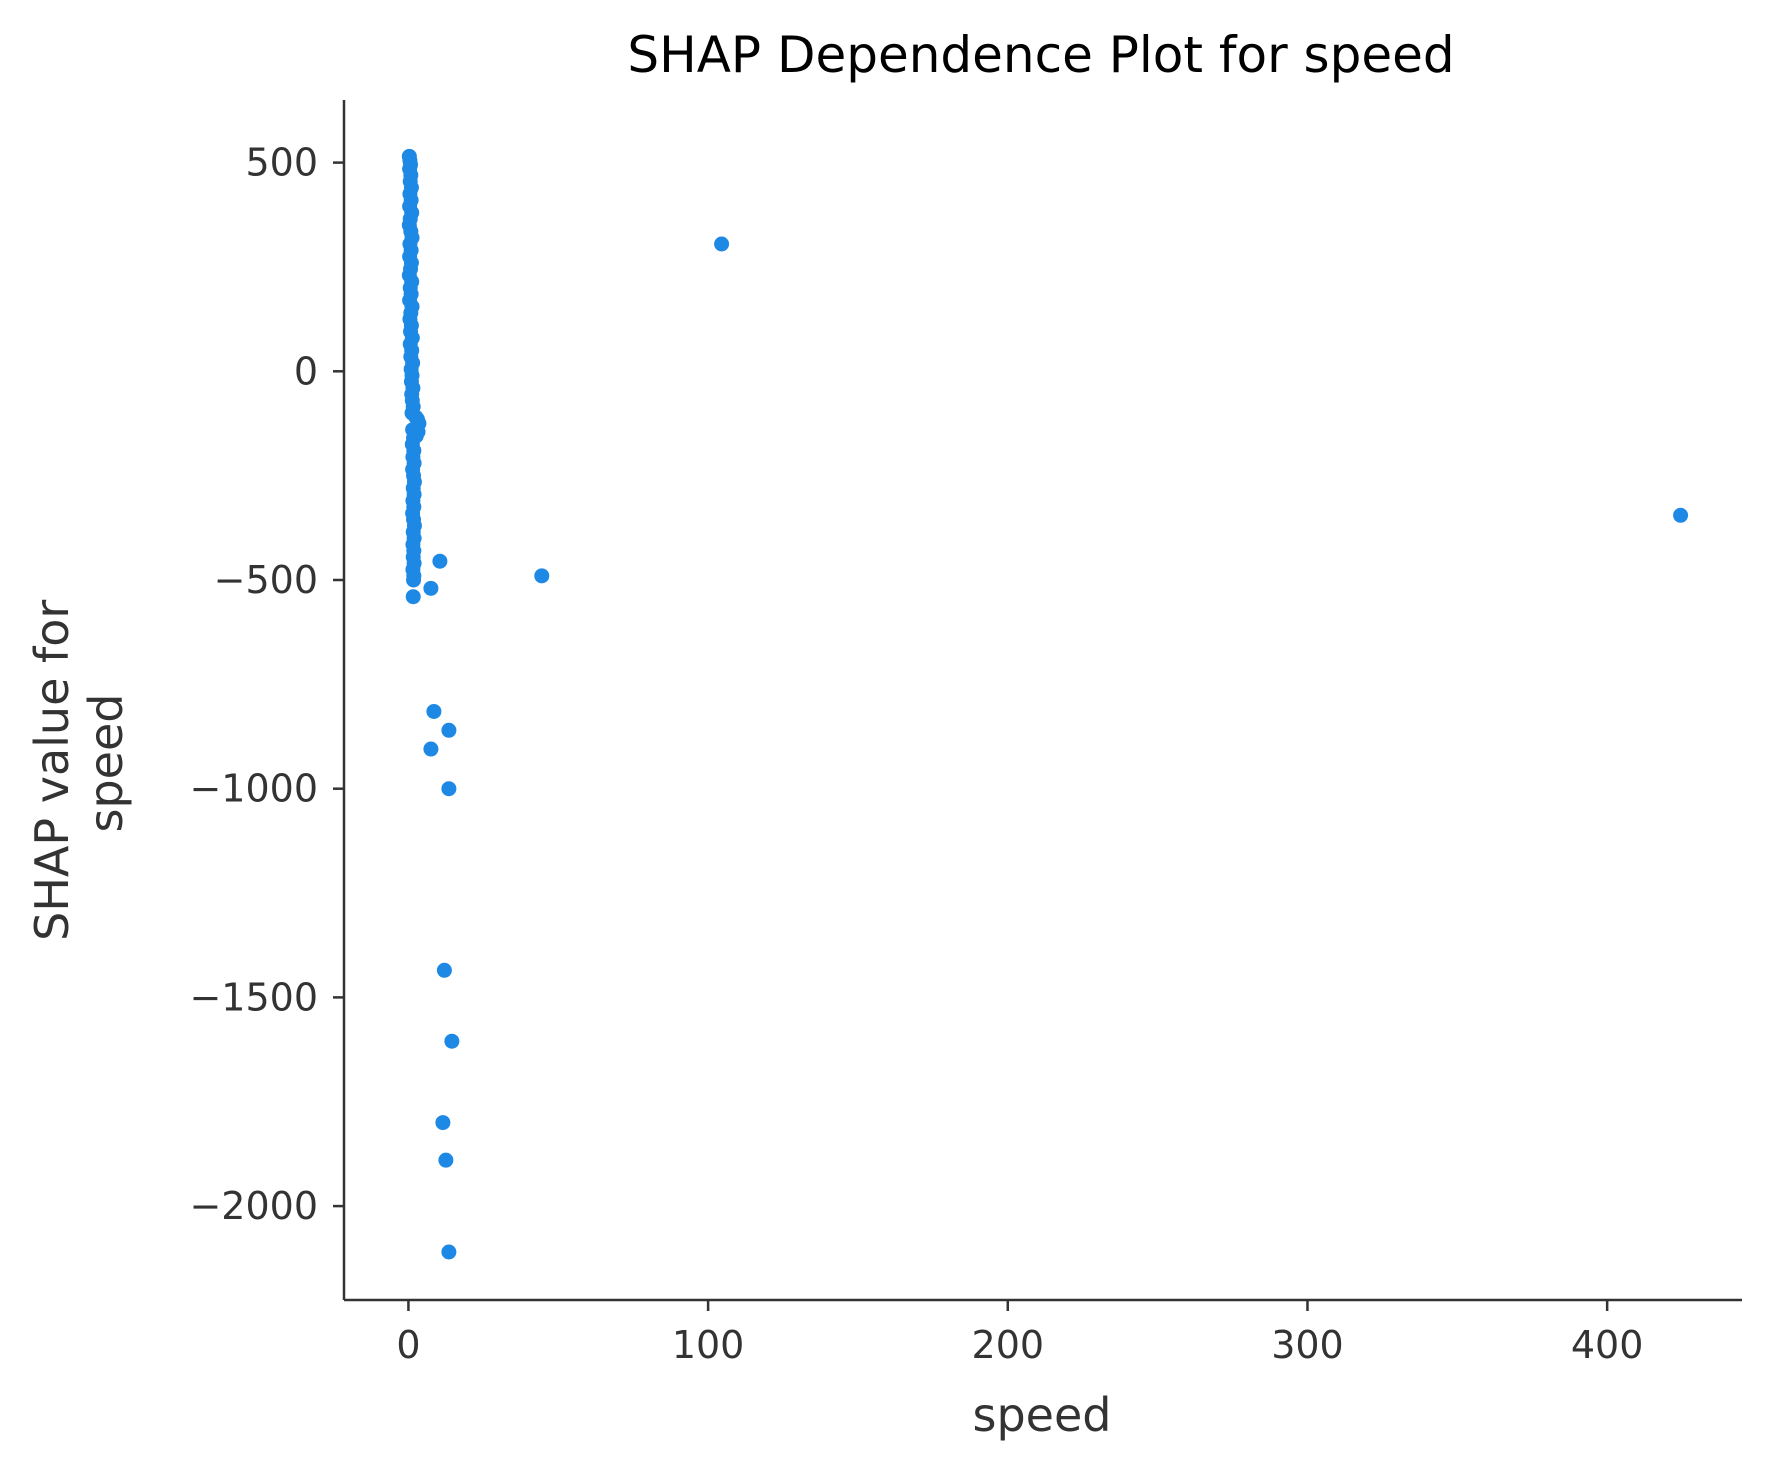  What do you see at coordinates (266, 580) in the screenshot?
I see `y-tick-label: −500` at bounding box center [266, 580].